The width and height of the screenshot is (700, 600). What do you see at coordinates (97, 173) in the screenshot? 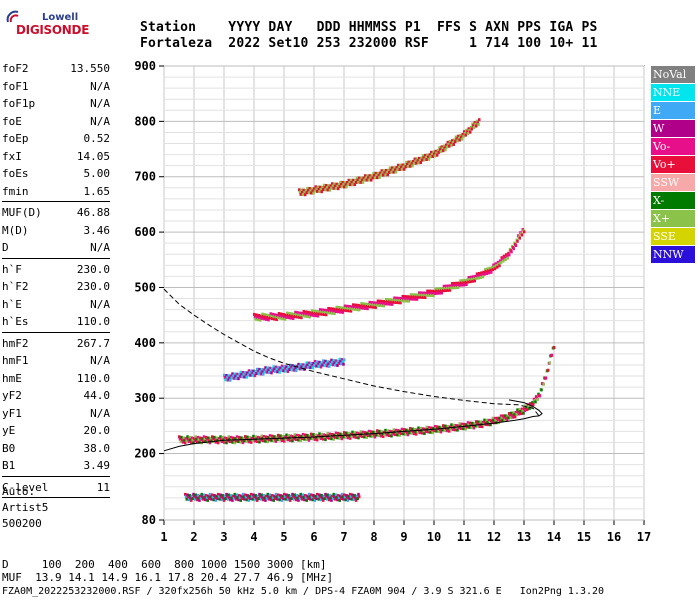
I see `param-value: 5.00` at bounding box center [97, 173].